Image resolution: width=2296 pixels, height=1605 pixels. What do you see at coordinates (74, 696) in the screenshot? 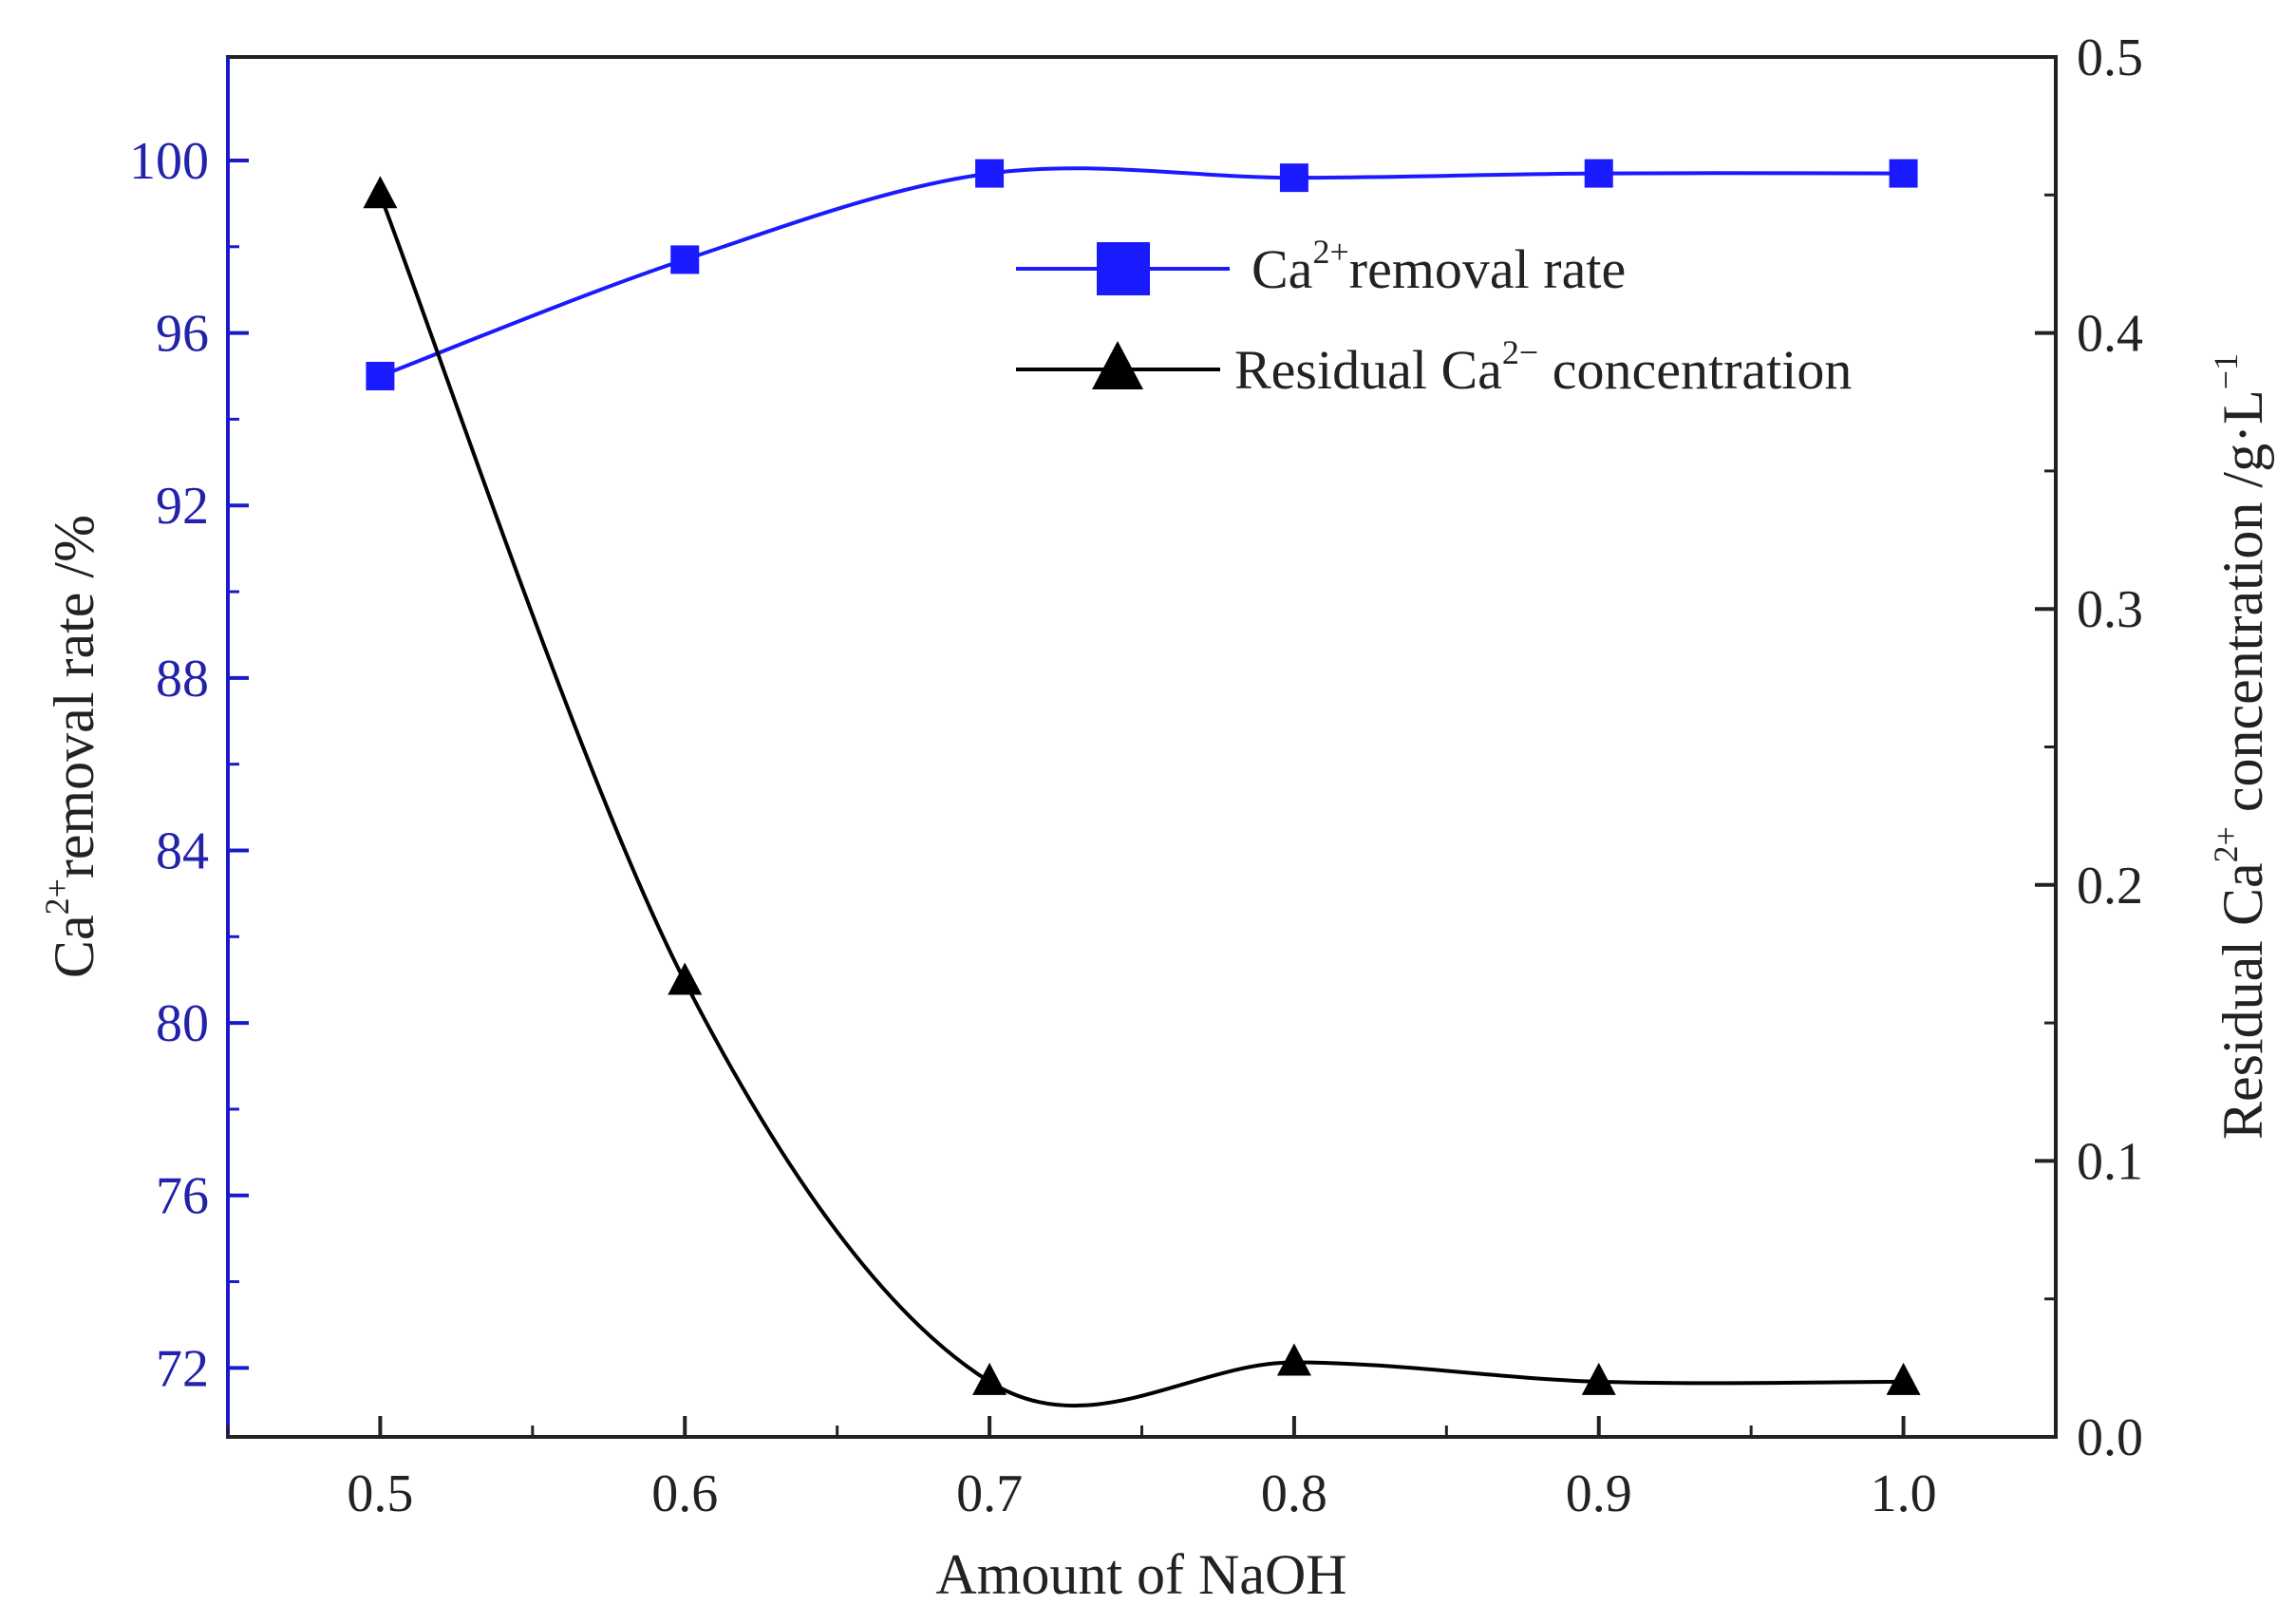
I see `y-left-title-rest: removal rate /%` at bounding box center [74, 696].